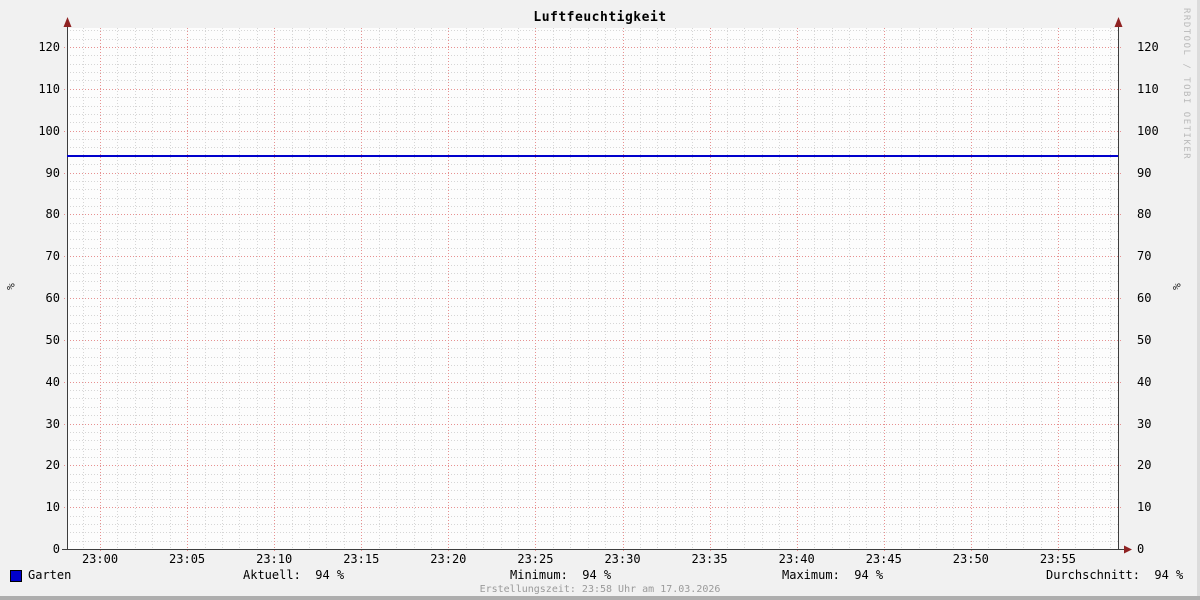 Image resolution: width=1200 pixels, height=600 pixels. Describe the element at coordinates (1057, 559) in the screenshot. I see `x-axis-tick-label: 23:55` at that location.